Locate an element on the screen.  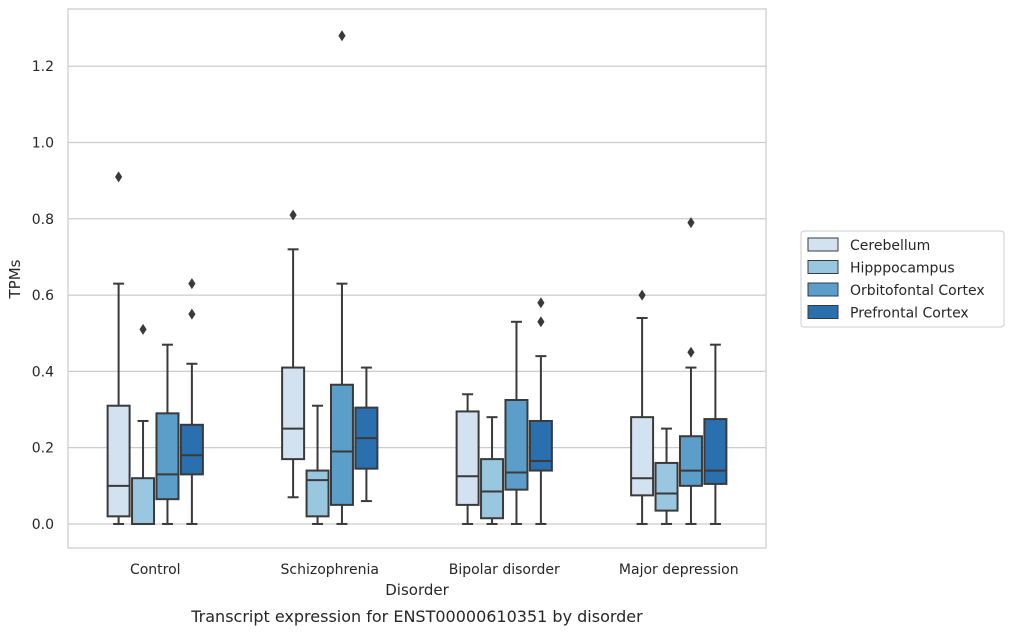
x-tick-label: Control is located at coordinates (155, 570).